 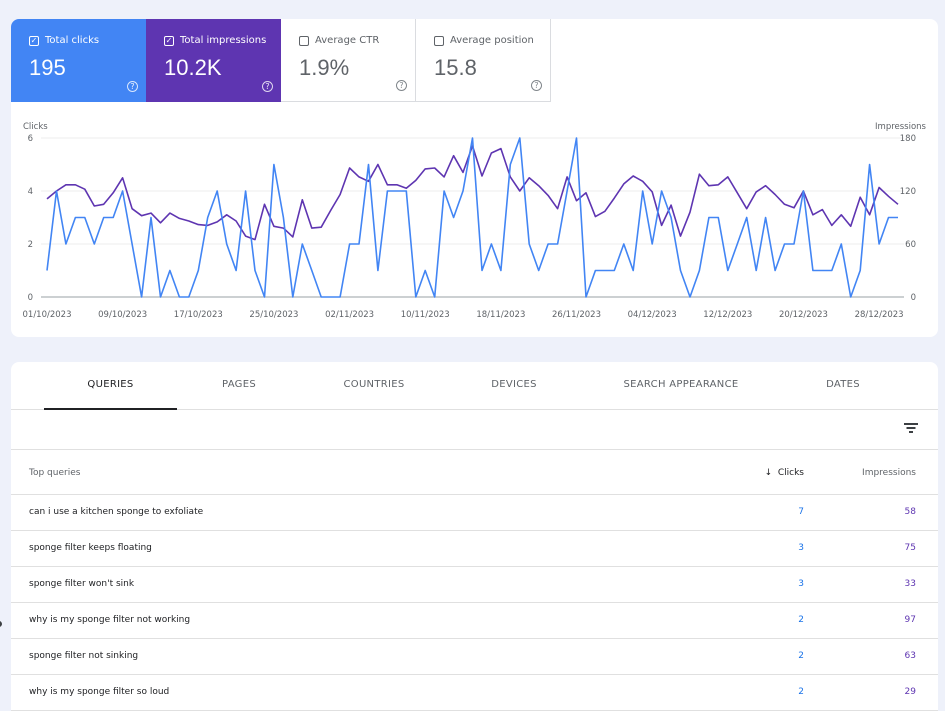 I want to click on tab-pages: PAGES, so click(x=239, y=384).